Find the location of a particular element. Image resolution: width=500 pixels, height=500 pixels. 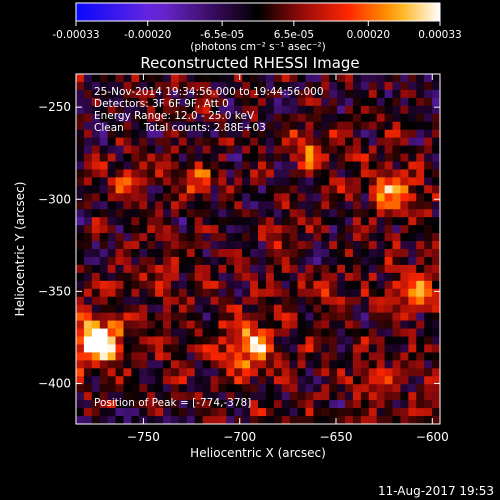

y-tick-label: −400 is located at coordinates (54, 383).